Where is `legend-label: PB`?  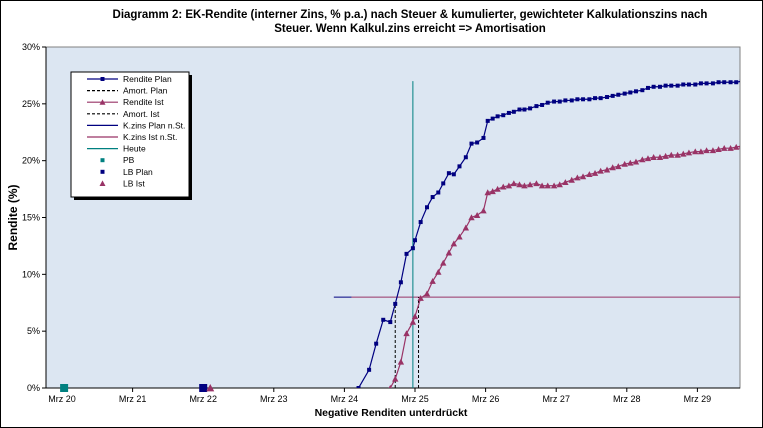
legend-label: PB is located at coordinates (129, 160).